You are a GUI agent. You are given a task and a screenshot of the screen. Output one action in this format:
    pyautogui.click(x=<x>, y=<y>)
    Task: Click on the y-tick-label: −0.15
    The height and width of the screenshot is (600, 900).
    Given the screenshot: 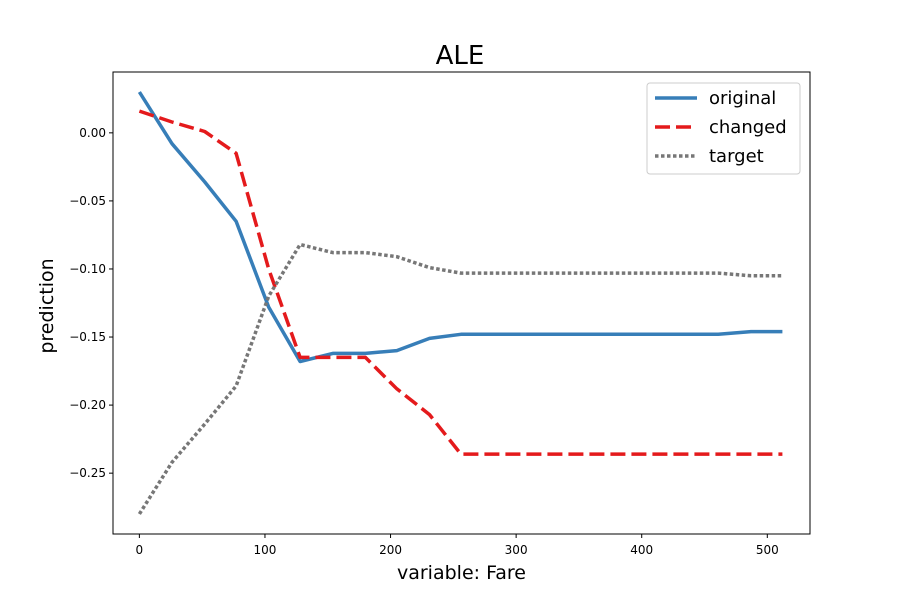 What is the action you would take?
    pyautogui.click(x=87, y=337)
    